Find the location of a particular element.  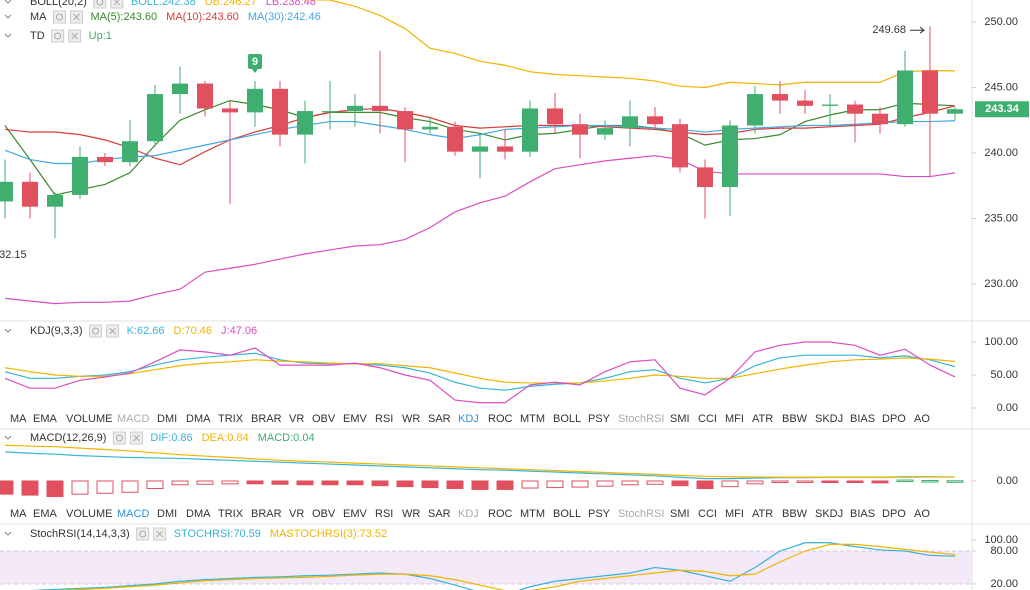

high-annotation: 249.68 is located at coordinates (889, 30).